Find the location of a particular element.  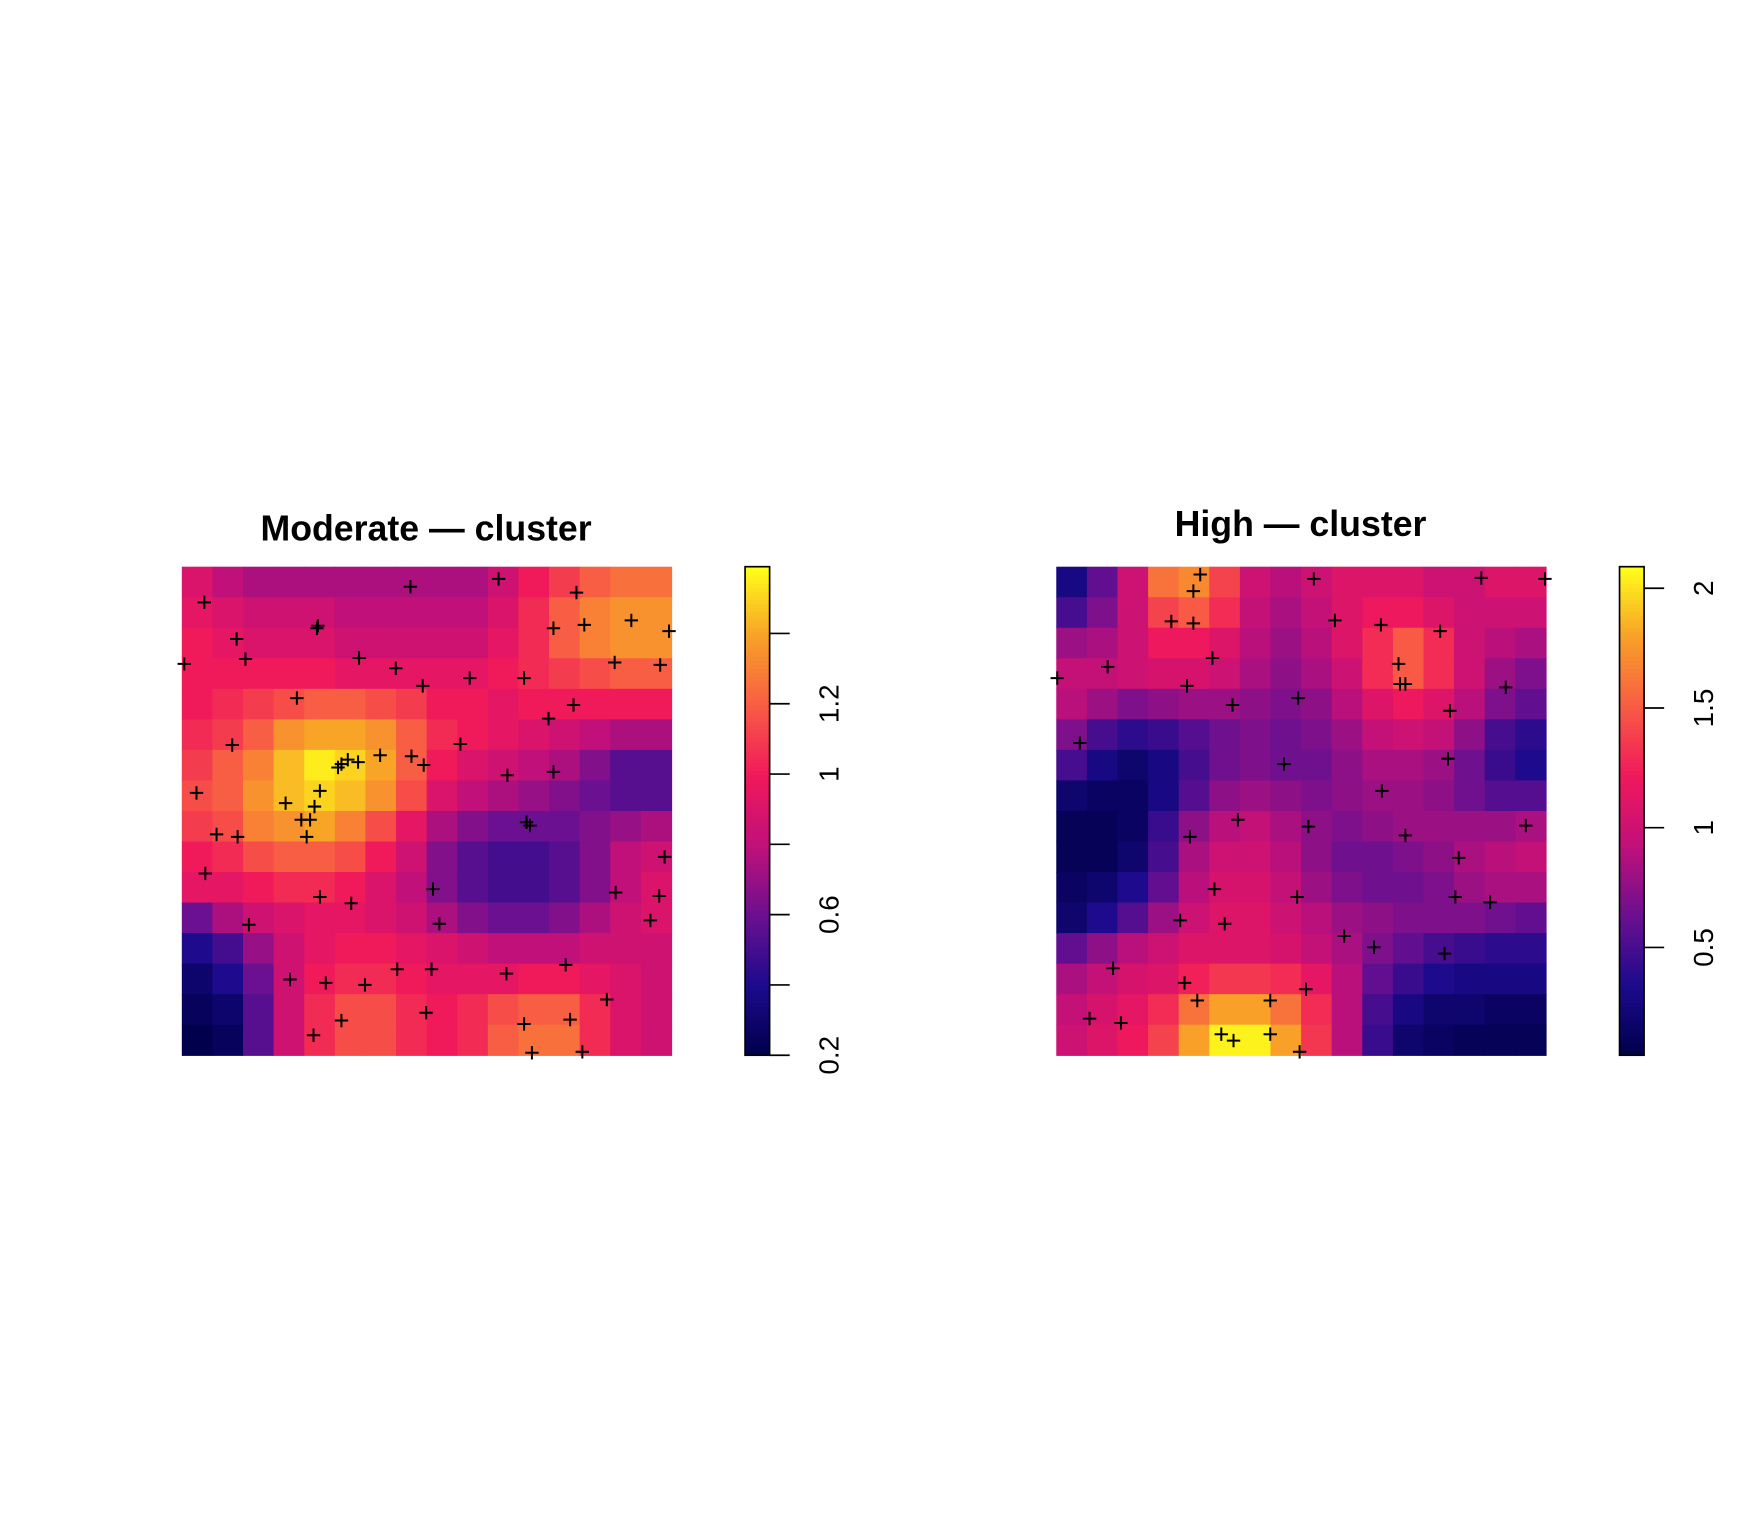

chart-title: High — cluster is located at coordinates (1301, 524).